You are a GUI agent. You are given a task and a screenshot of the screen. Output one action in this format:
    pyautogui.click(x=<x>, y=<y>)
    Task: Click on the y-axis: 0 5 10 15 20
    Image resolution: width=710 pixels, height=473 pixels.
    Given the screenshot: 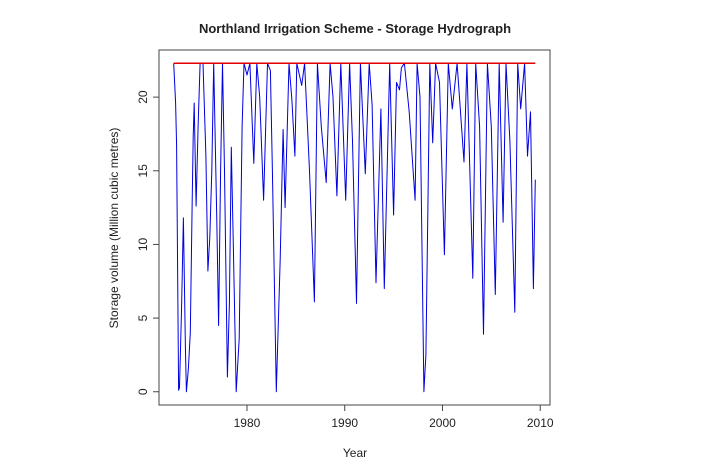 What is the action you would take?
    pyautogui.click(x=147, y=242)
    